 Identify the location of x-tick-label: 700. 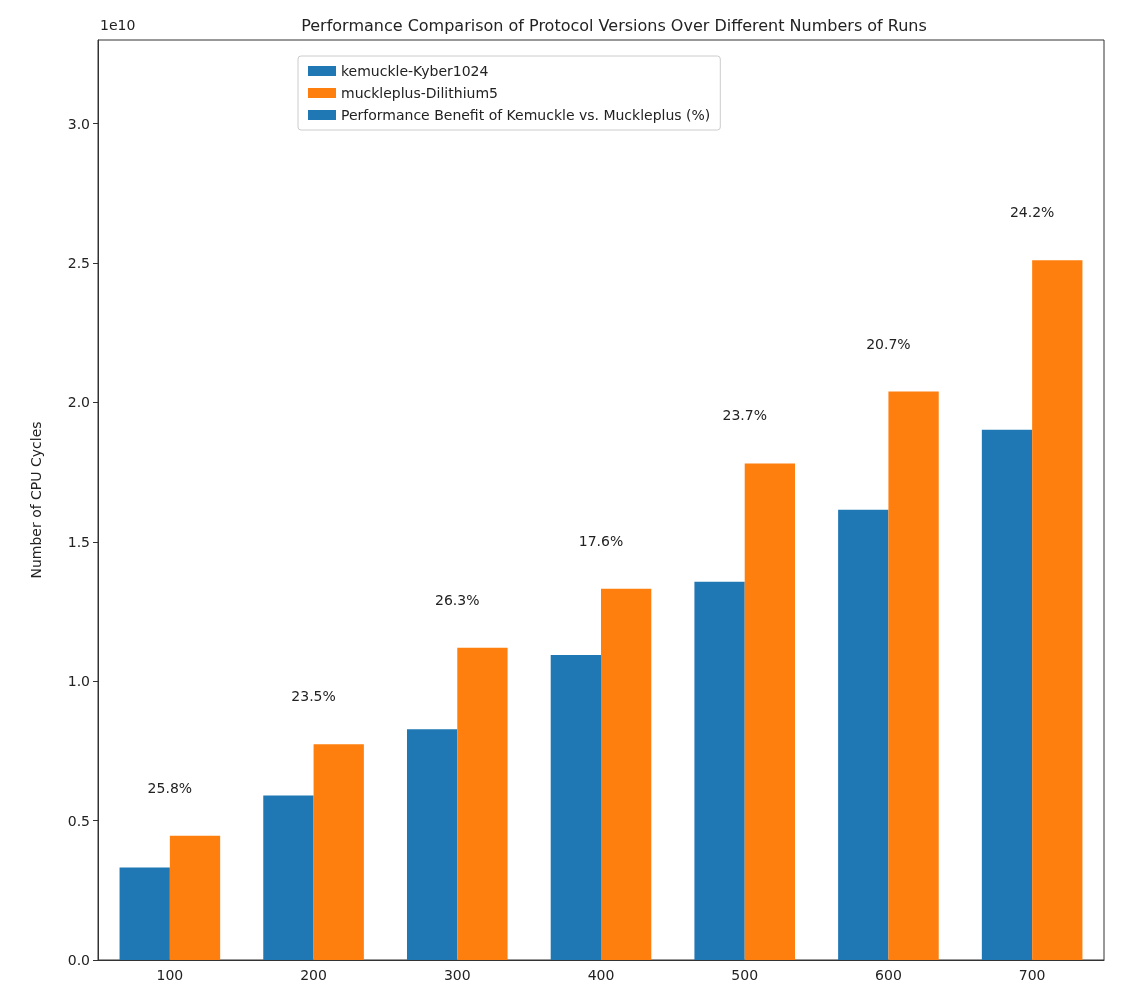
(1032, 975).